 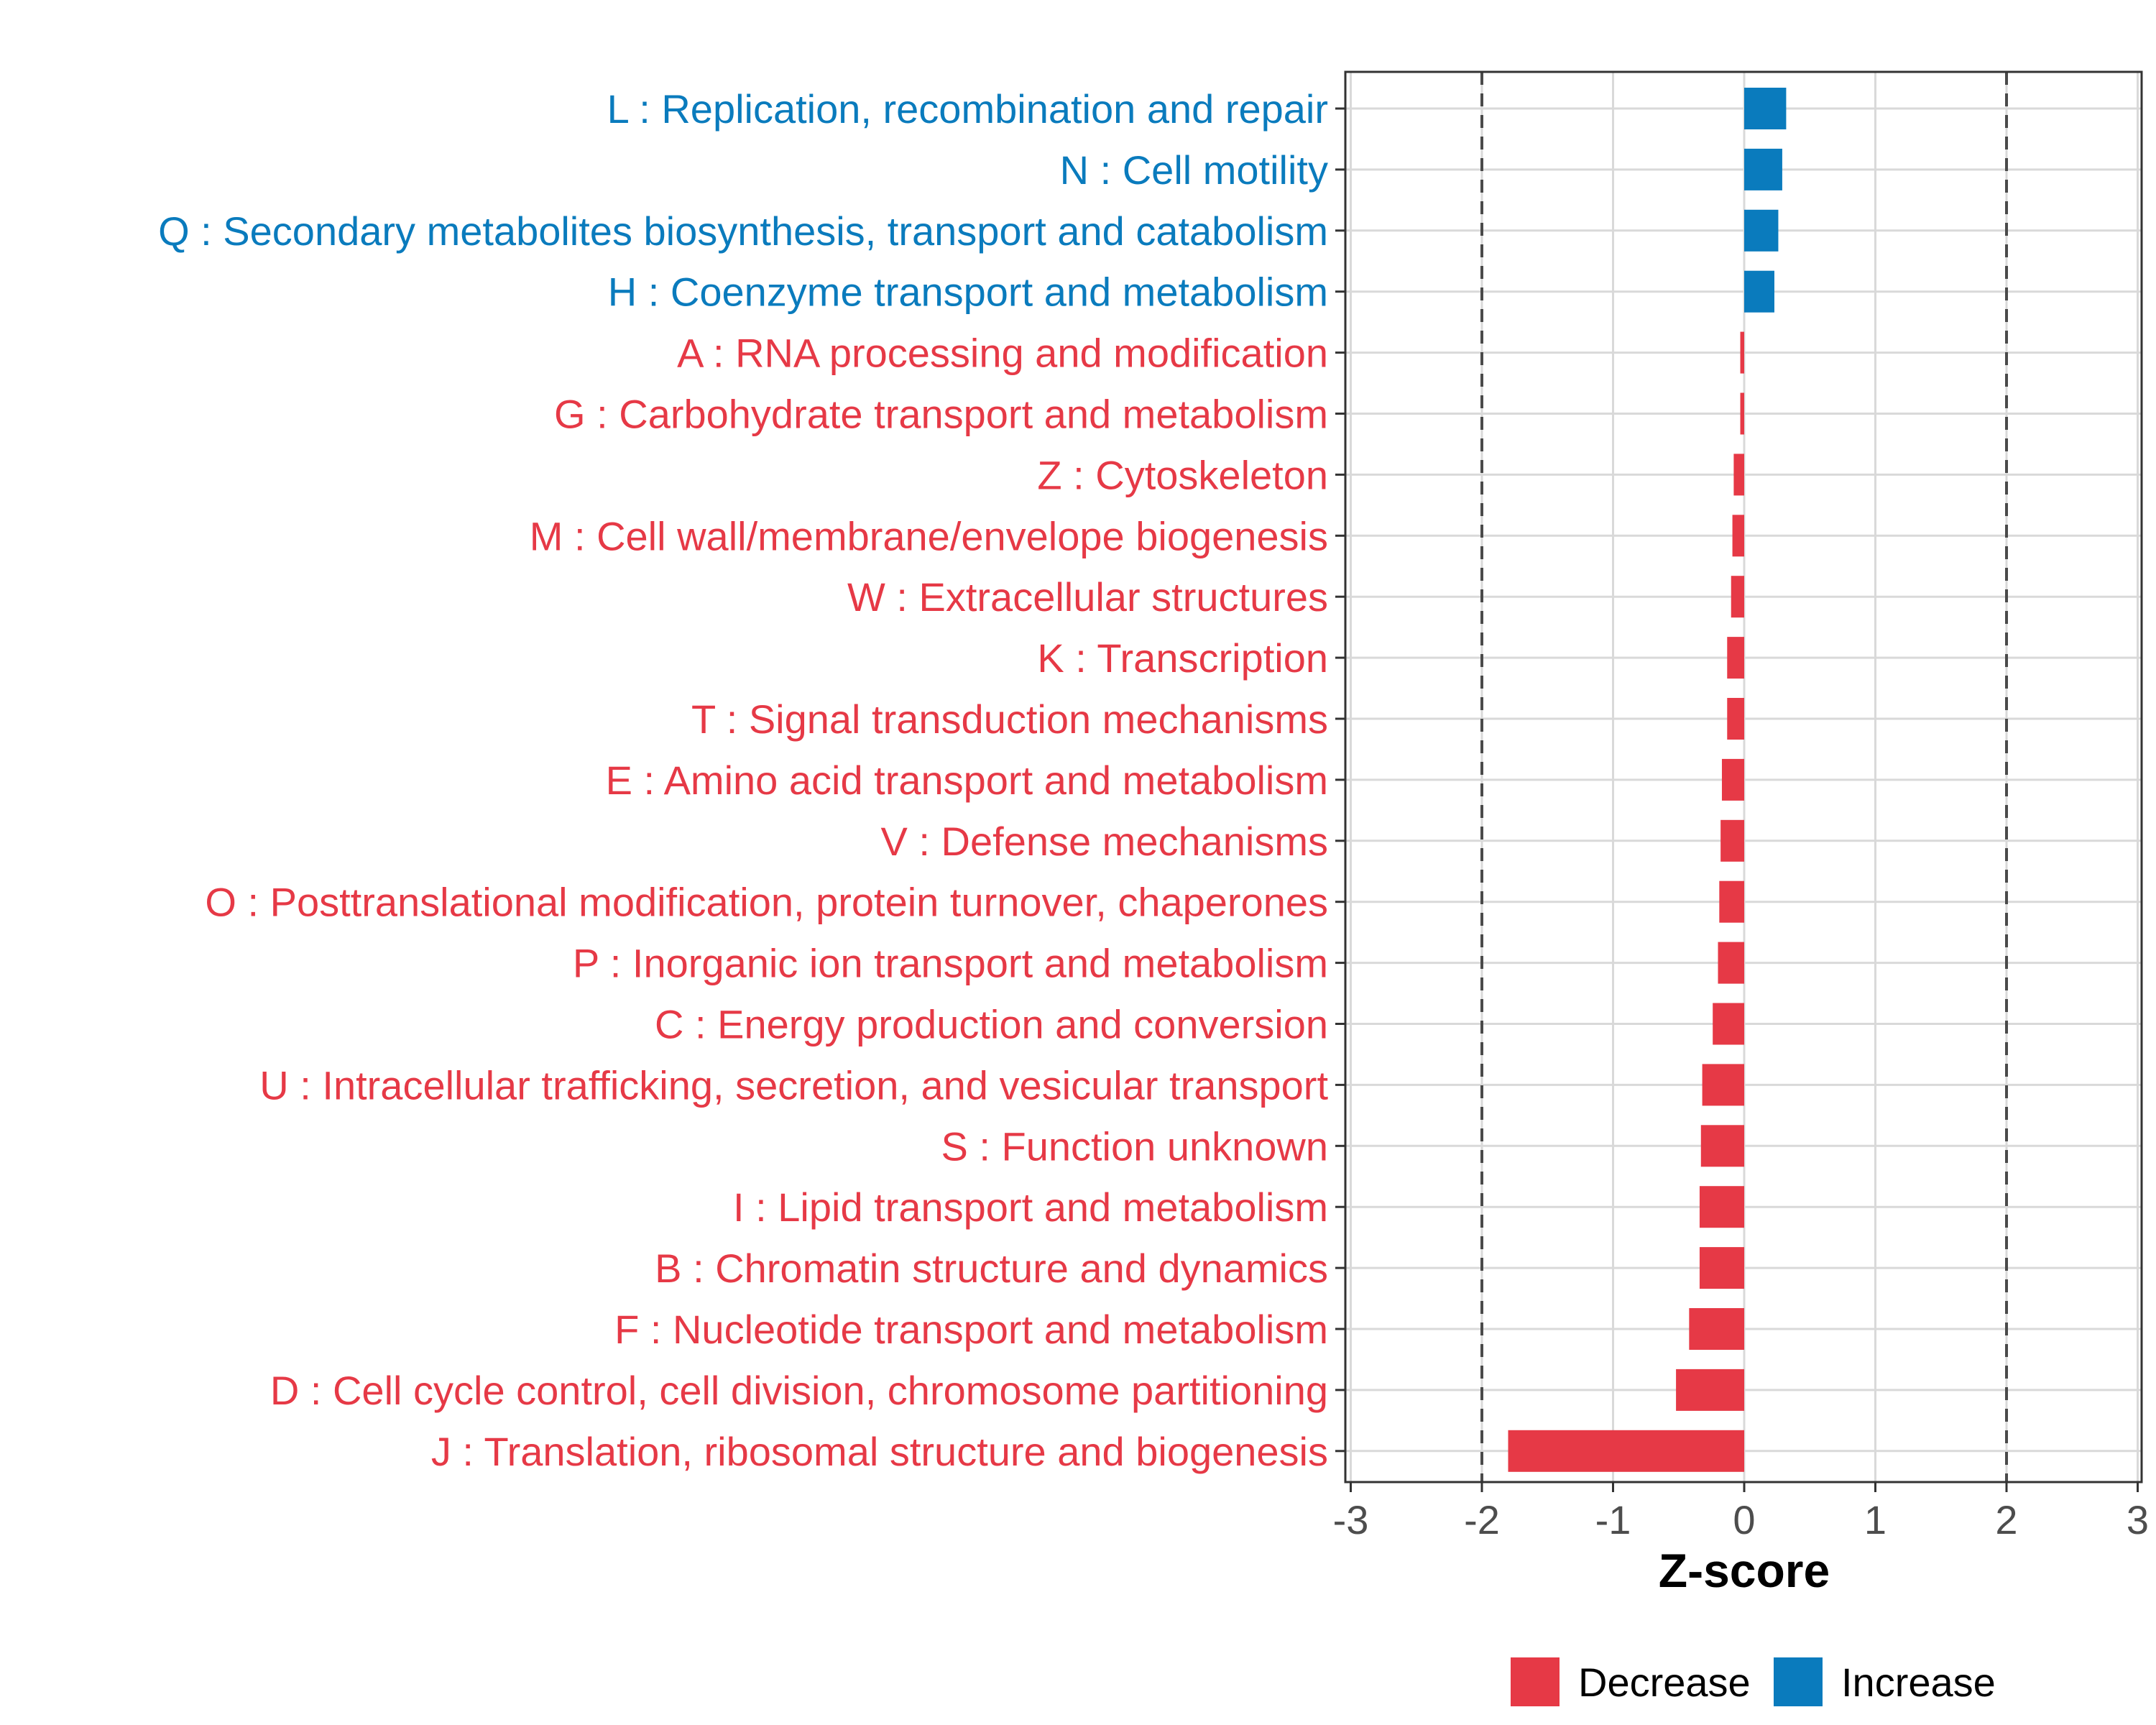 I want to click on x-axis-ticks: -3 -2 -1 0 1 2 3, so click(x=1741, y=1512).